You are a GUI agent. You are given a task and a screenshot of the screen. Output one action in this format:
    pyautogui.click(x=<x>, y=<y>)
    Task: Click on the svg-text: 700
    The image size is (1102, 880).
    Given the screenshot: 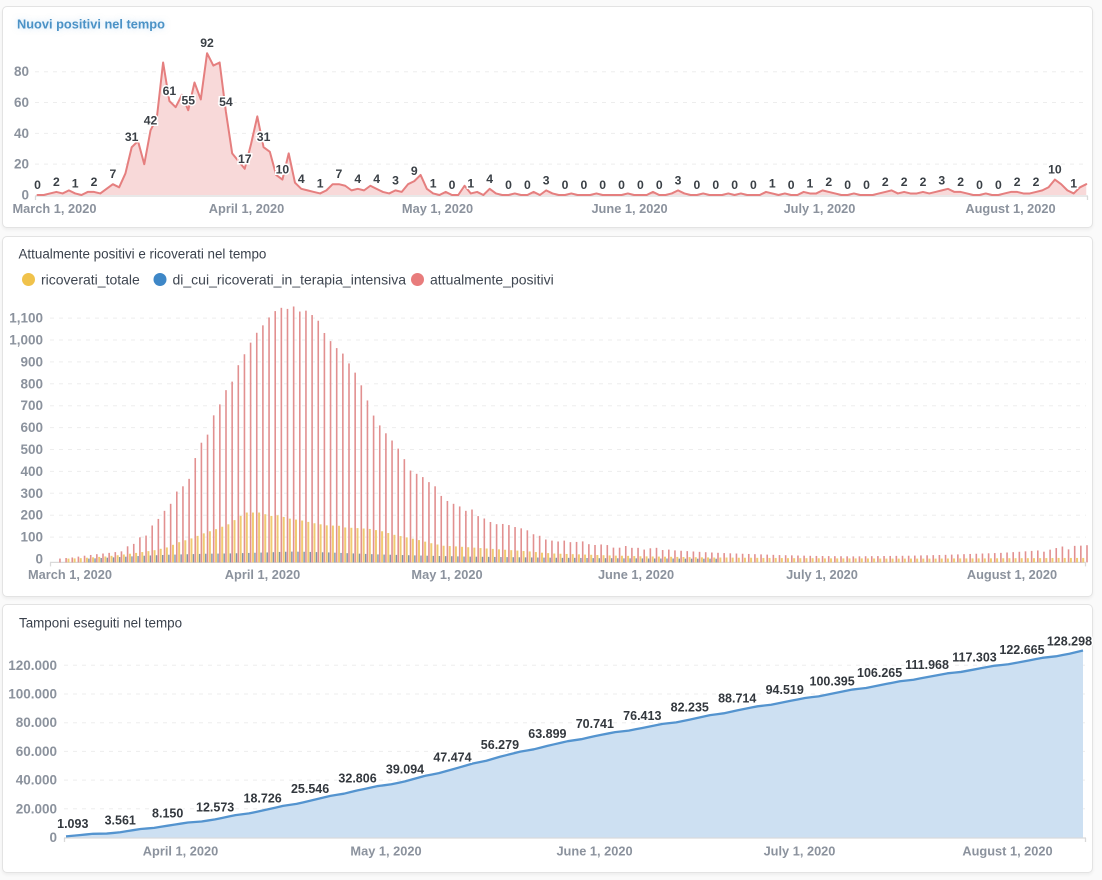 What is the action you would take?
    pyautogui.click(x=31, y=405)
    